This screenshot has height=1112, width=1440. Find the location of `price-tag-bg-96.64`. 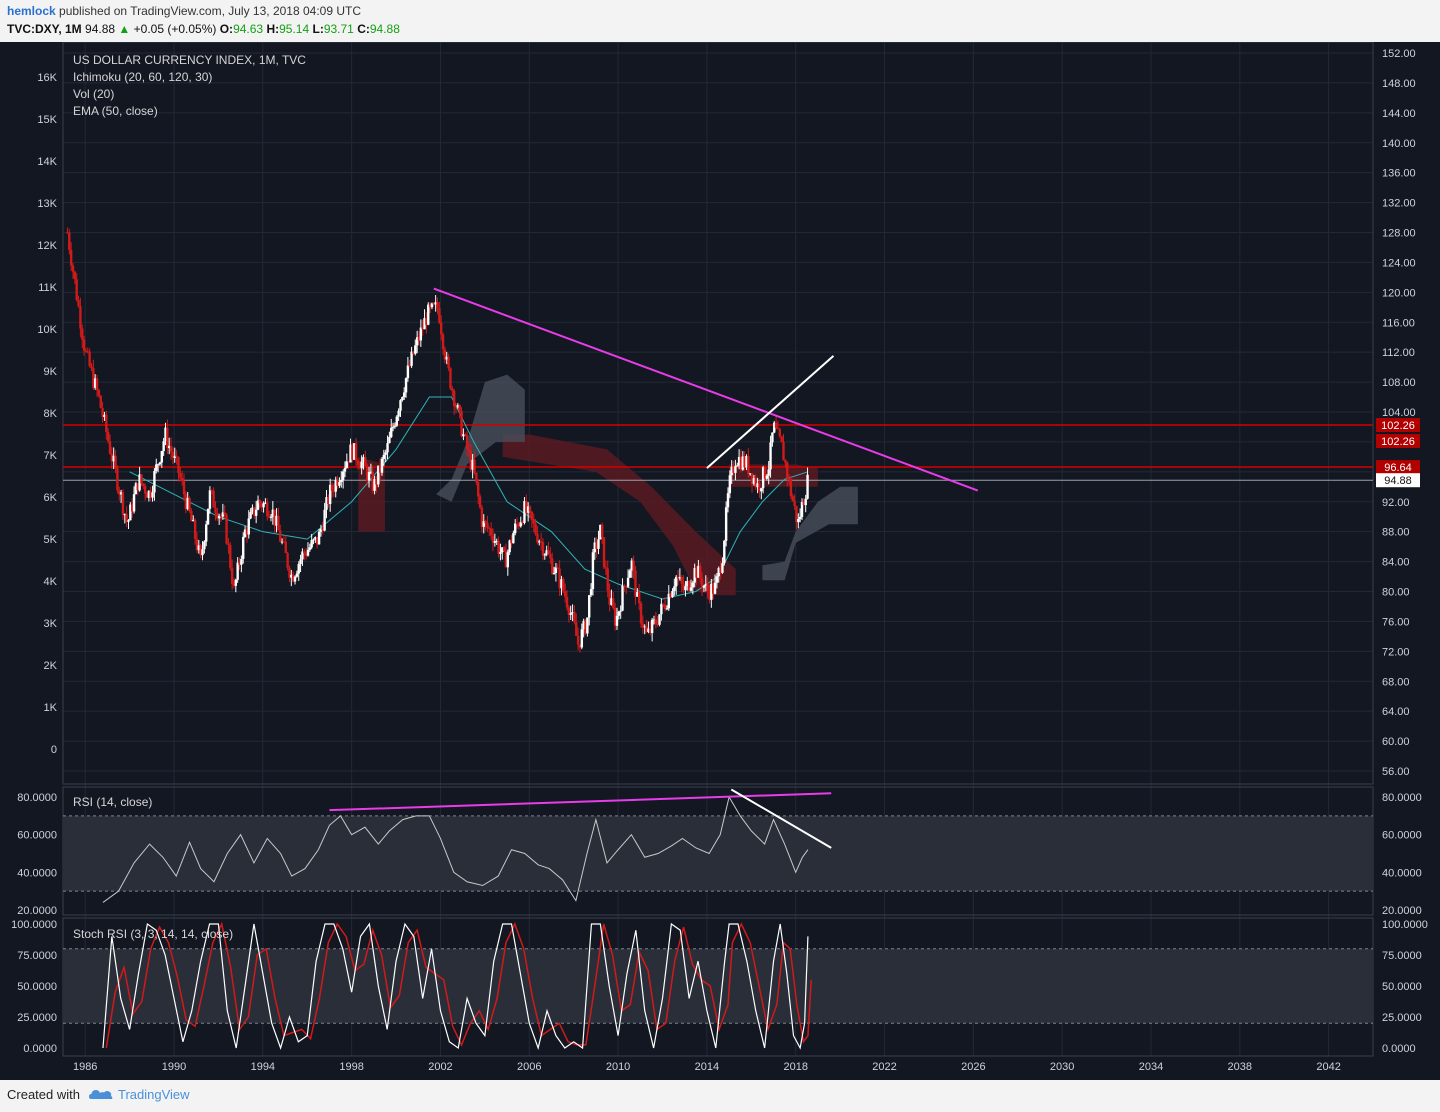

price-tag-bg-96.64 is located at coordinates (1398, 467).